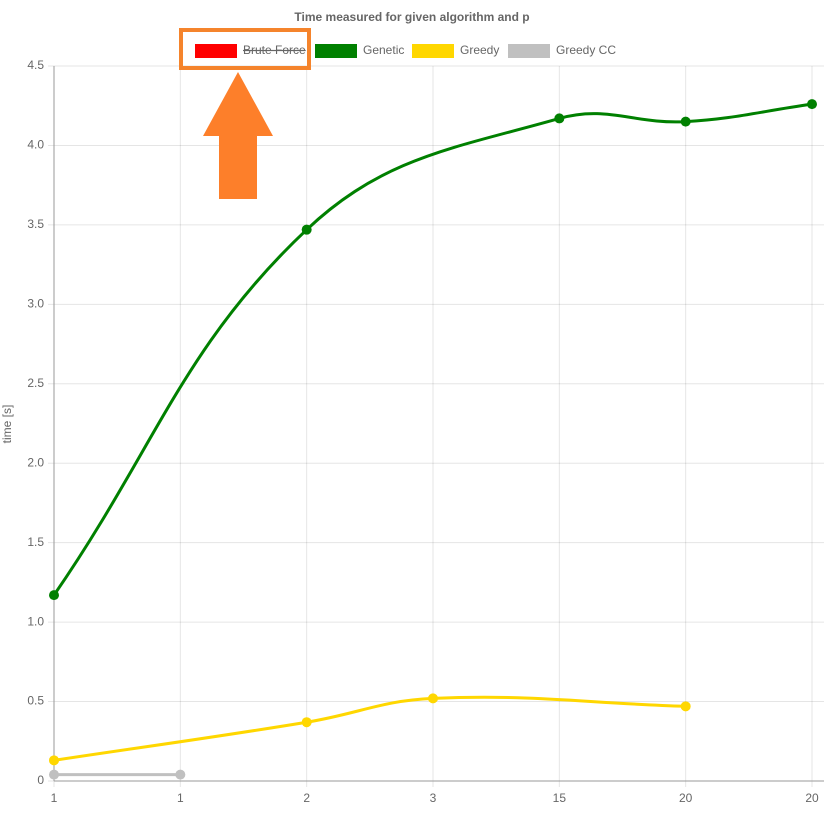 This screenshot has height=820, width=840. Describe the element at coordinates (35, 383) in the screenshot. I see `y-tick-label: 2.5` at that location.